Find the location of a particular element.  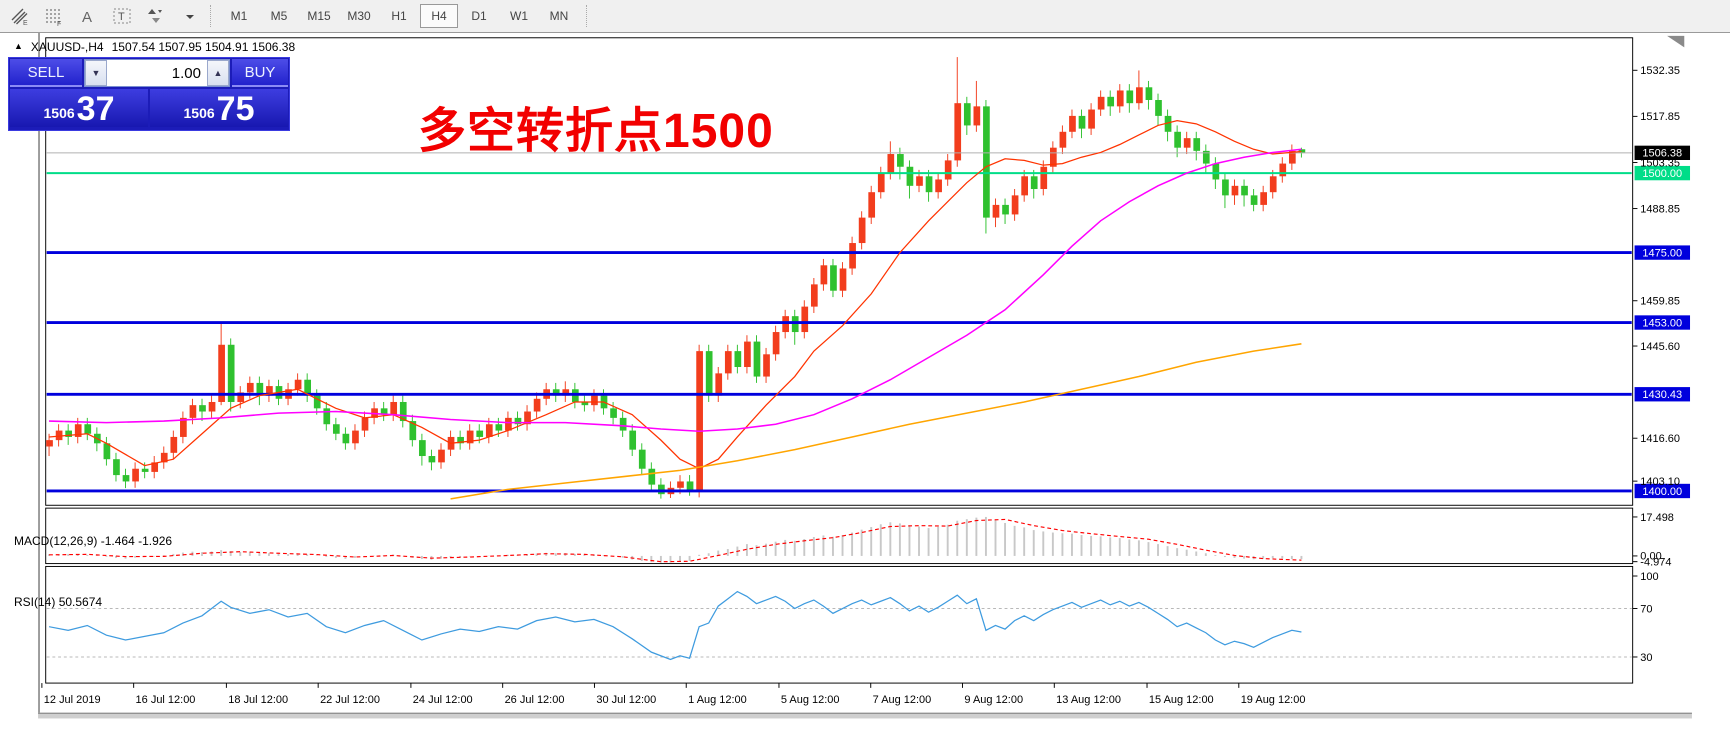

equidistant-channel-icon: E is located at coordinates (20, 16).